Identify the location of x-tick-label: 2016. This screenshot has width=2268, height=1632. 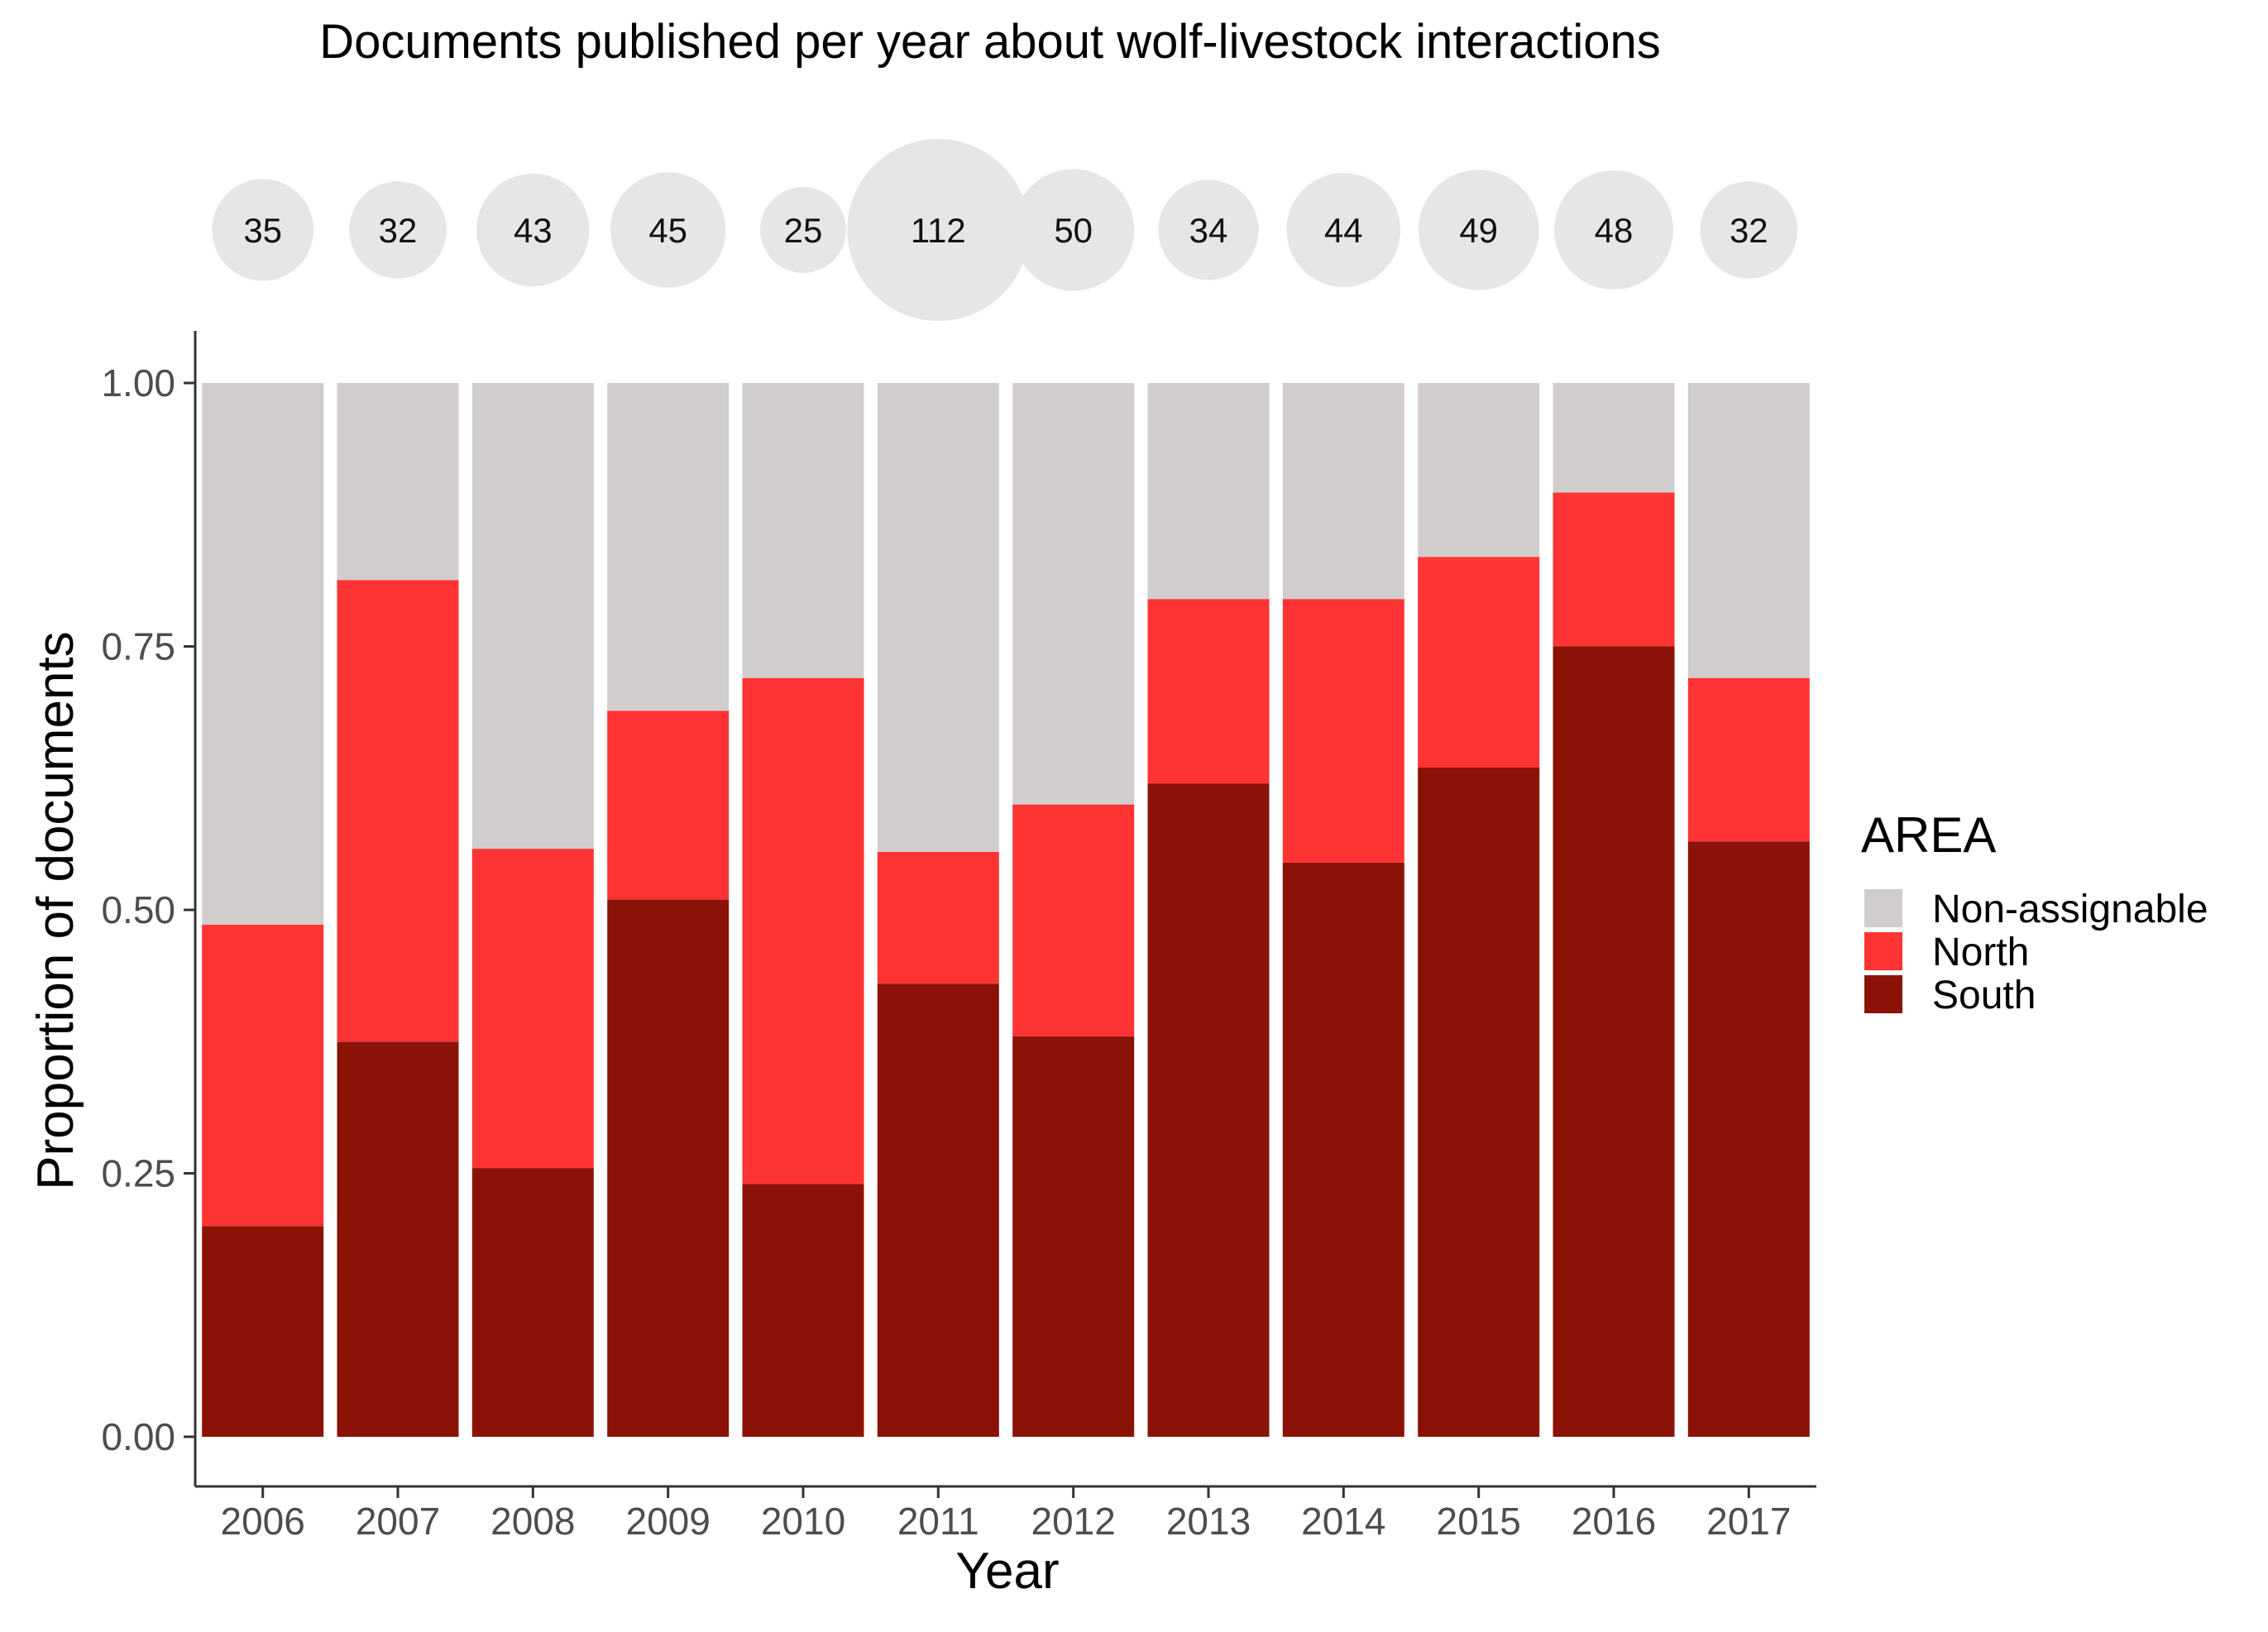
(1614, 1521).